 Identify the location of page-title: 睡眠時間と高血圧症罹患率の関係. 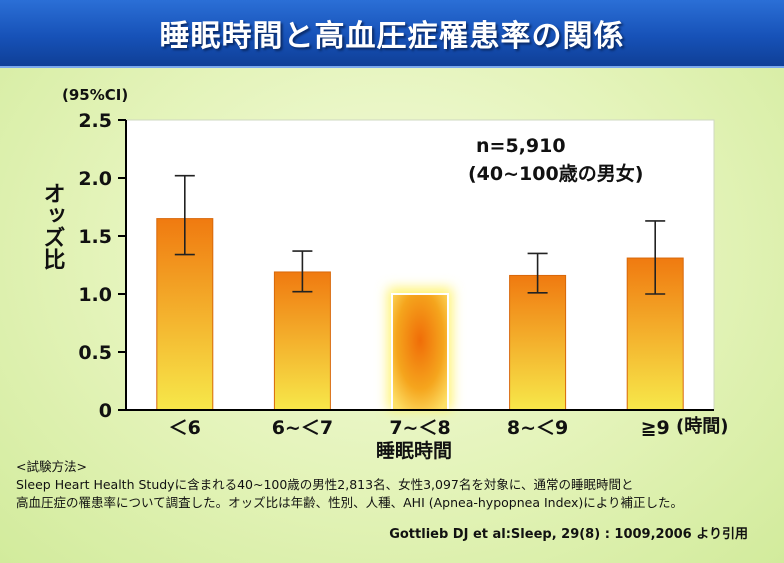
(392, 36).